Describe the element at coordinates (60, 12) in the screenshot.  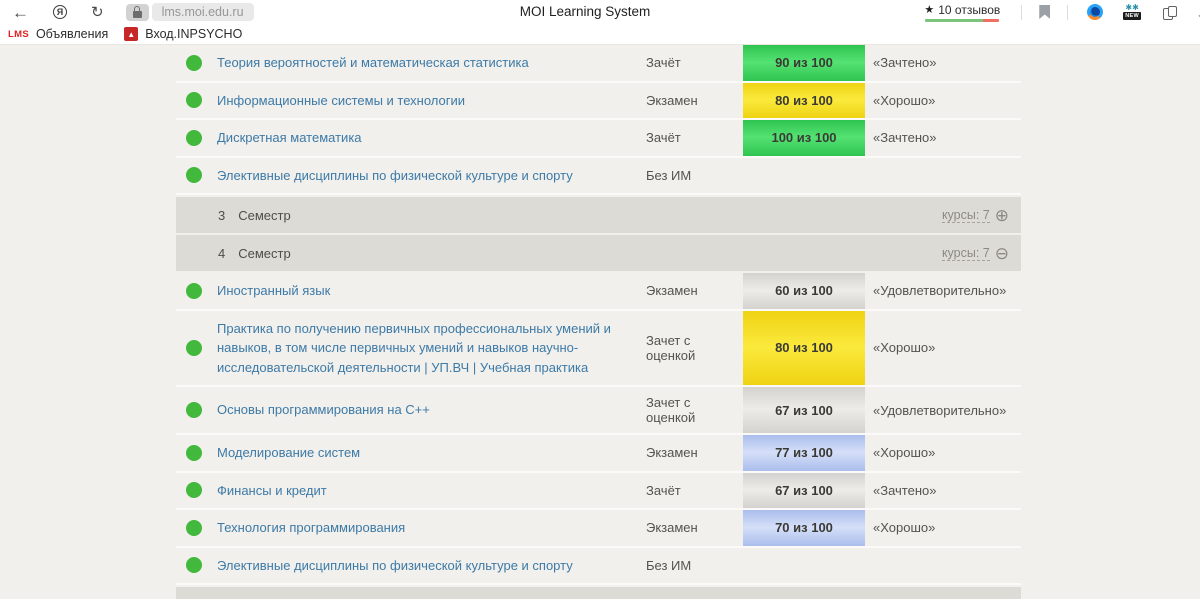
I see `yandex-home-icon: Я` at that location.